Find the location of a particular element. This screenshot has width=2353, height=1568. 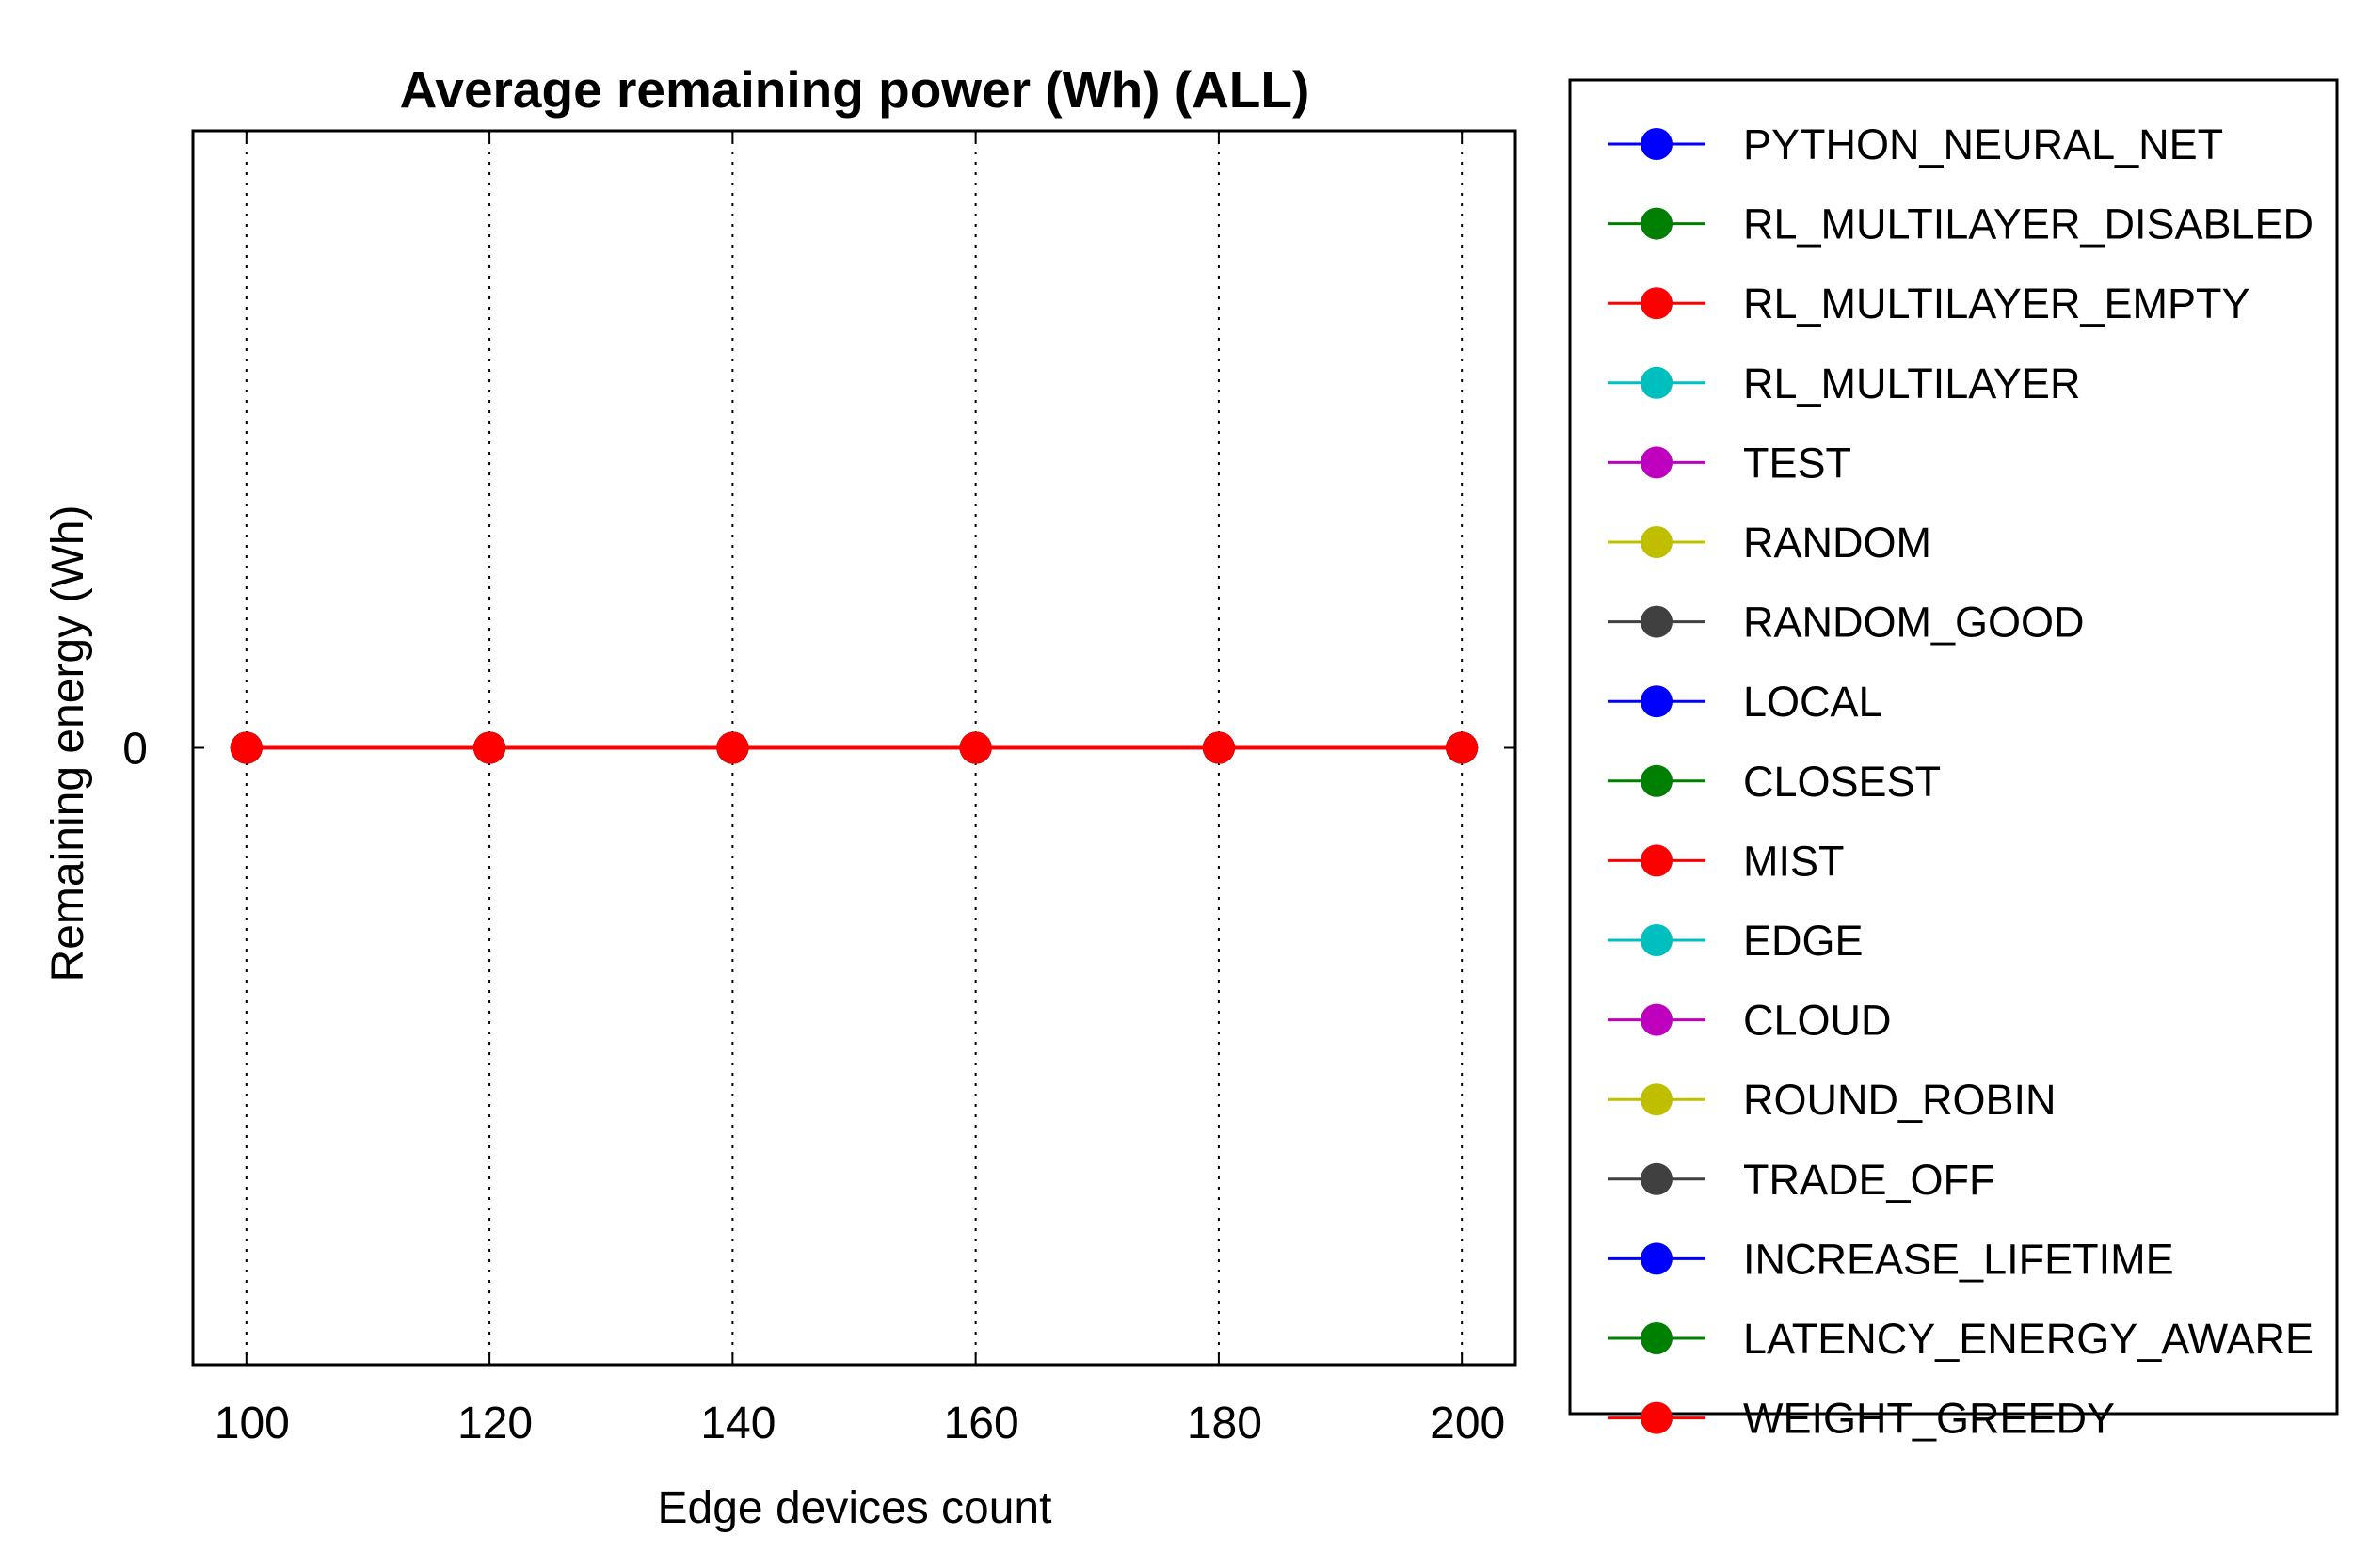

x-tick-label: 200 is located at coordinates (1468, 1423).